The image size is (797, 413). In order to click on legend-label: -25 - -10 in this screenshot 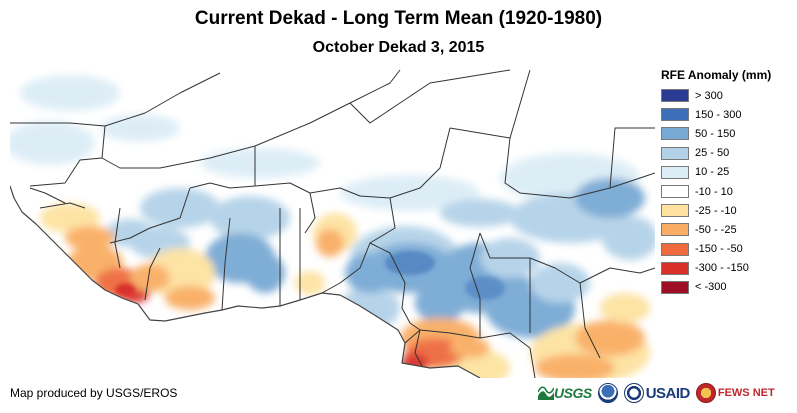, I will do `click(716, 210)`.